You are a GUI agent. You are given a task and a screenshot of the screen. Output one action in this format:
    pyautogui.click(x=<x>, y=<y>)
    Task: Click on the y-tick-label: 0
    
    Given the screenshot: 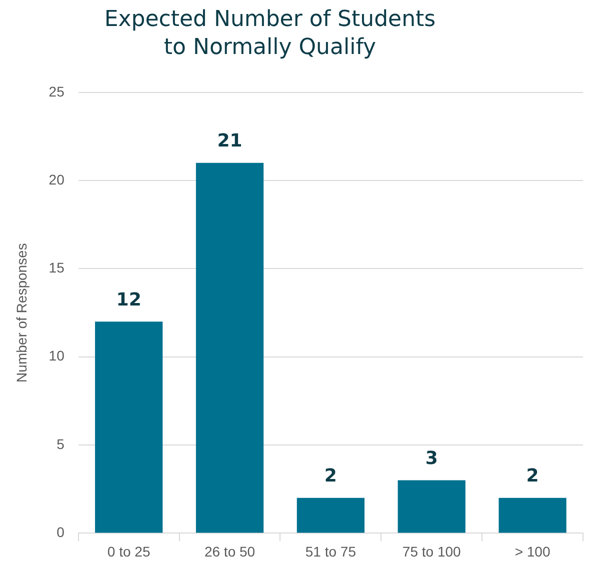 What is the action you would take?
    pyautogui.click(x=60, y=532)
    